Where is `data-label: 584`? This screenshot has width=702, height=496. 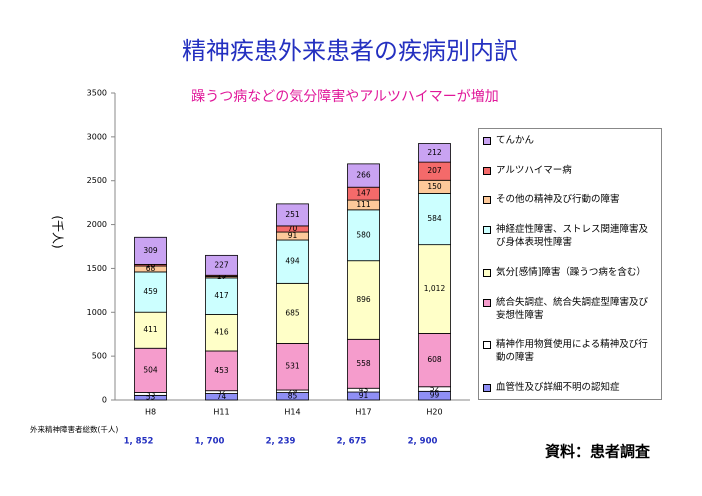
data-label: 584 is located at coordinates (434, 218).